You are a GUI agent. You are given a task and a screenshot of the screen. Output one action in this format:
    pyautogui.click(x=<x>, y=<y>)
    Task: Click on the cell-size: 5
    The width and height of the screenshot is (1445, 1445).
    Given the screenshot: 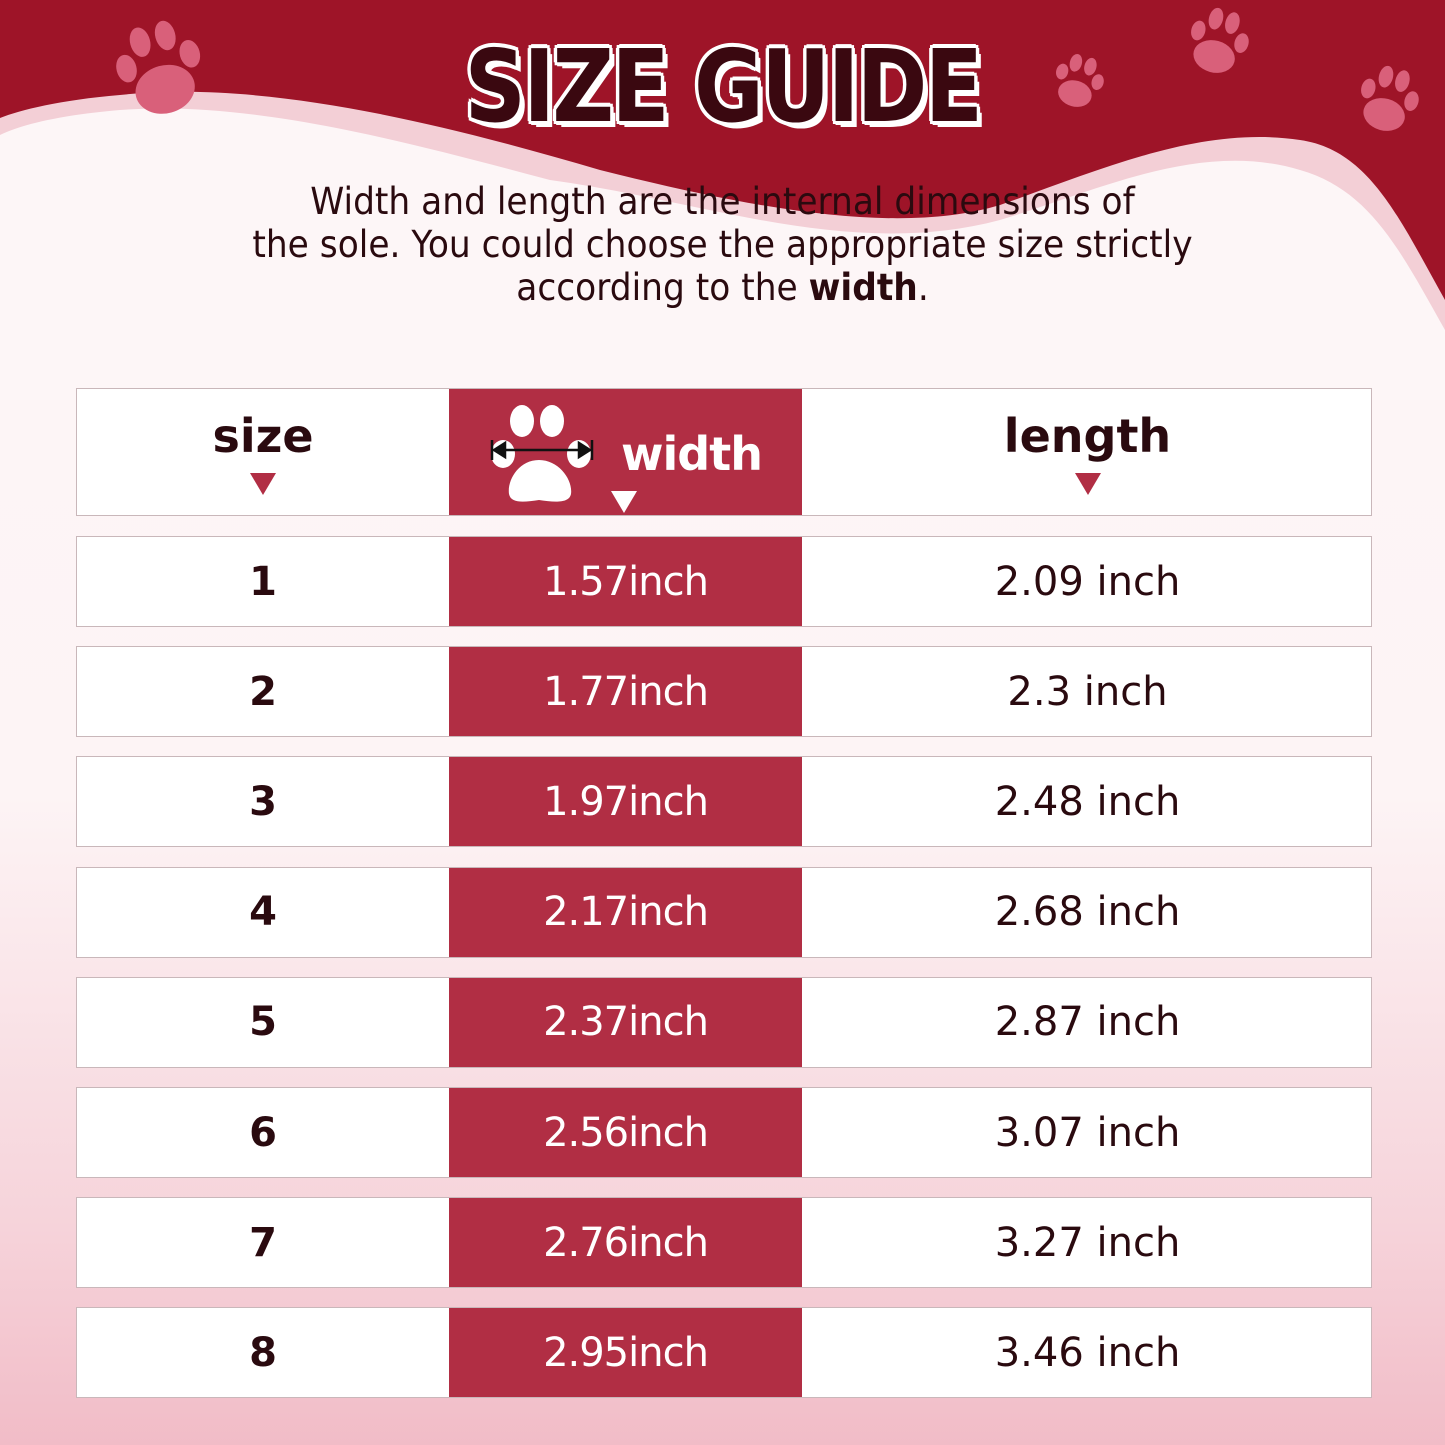 What is the action you would take?
    pyautogui.click(x=263, y=1022)
    